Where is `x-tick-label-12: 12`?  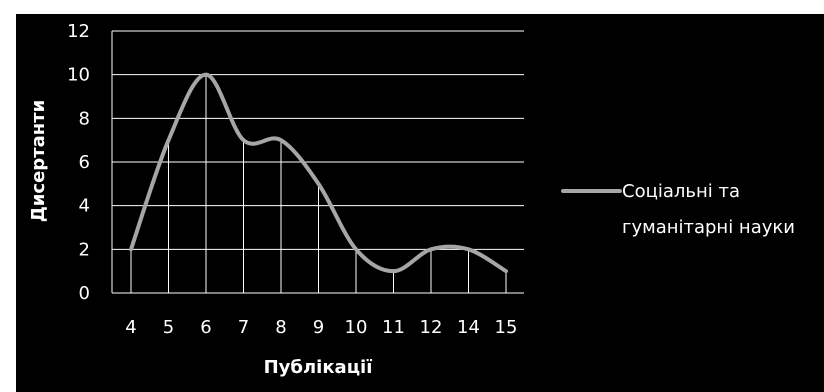 x-tick-label-12: 12 is located at coordinates (431, 327).